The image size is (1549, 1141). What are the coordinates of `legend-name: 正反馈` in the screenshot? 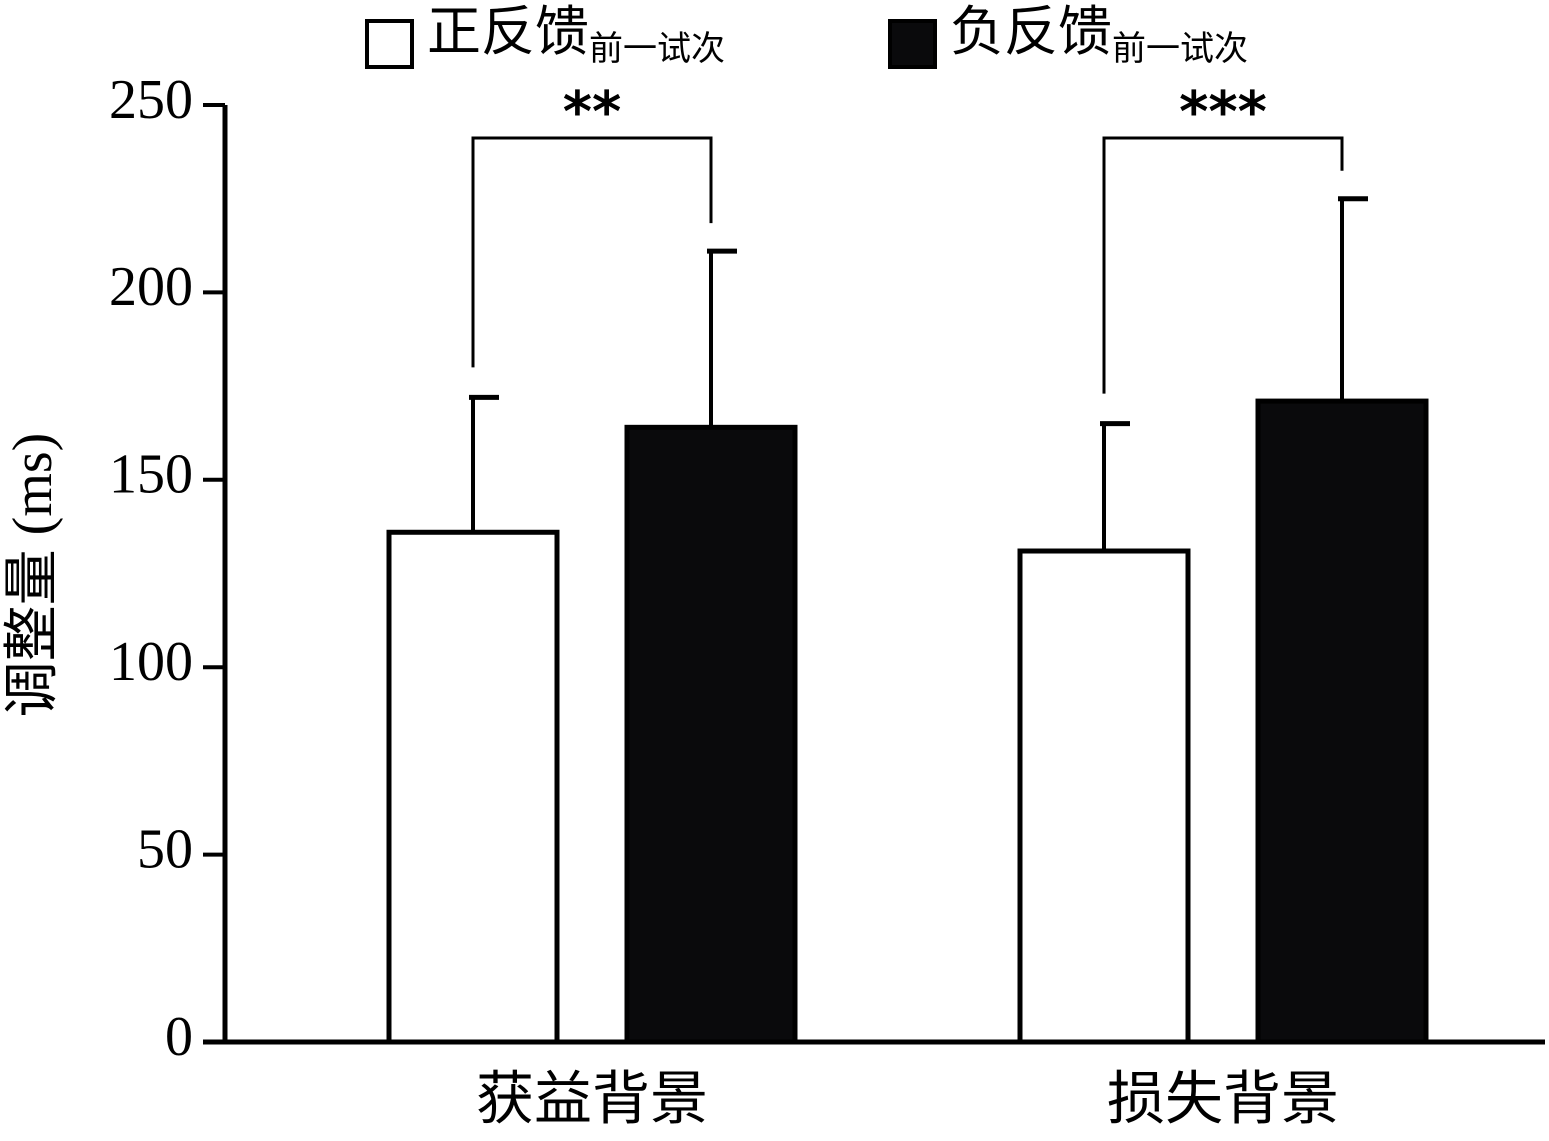 It's located at (508, 32).